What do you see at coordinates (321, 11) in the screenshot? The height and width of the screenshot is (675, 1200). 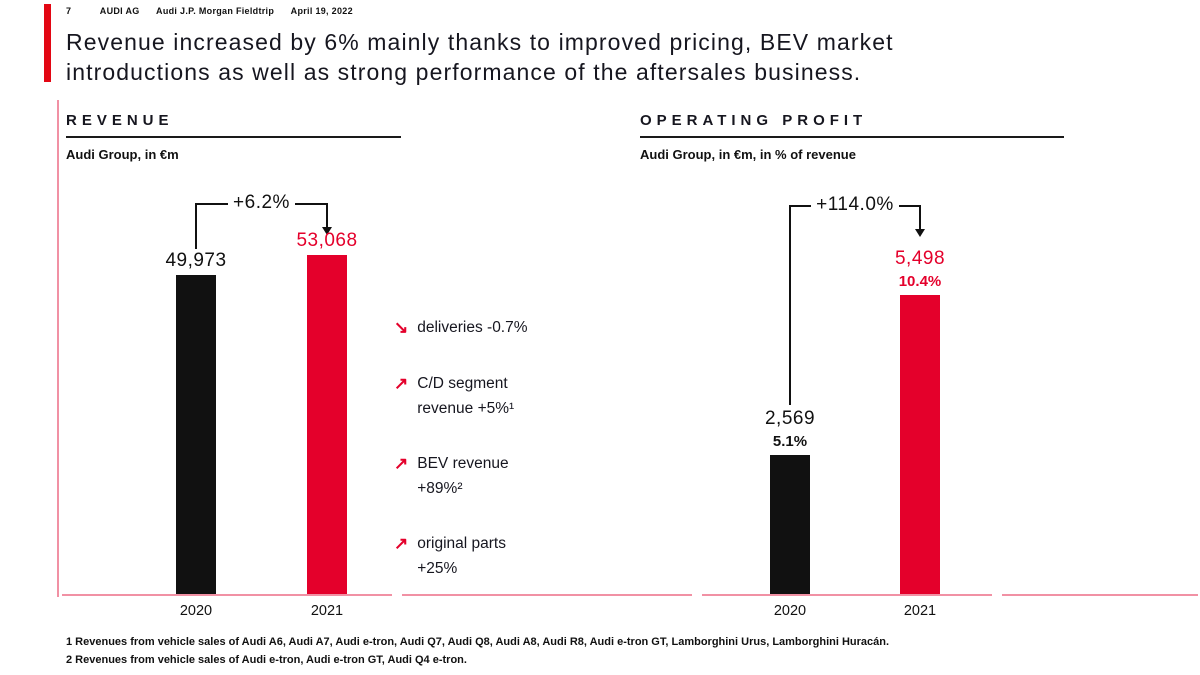 I see `event-date: April 19, 2022` at bounding box center [321, 11].